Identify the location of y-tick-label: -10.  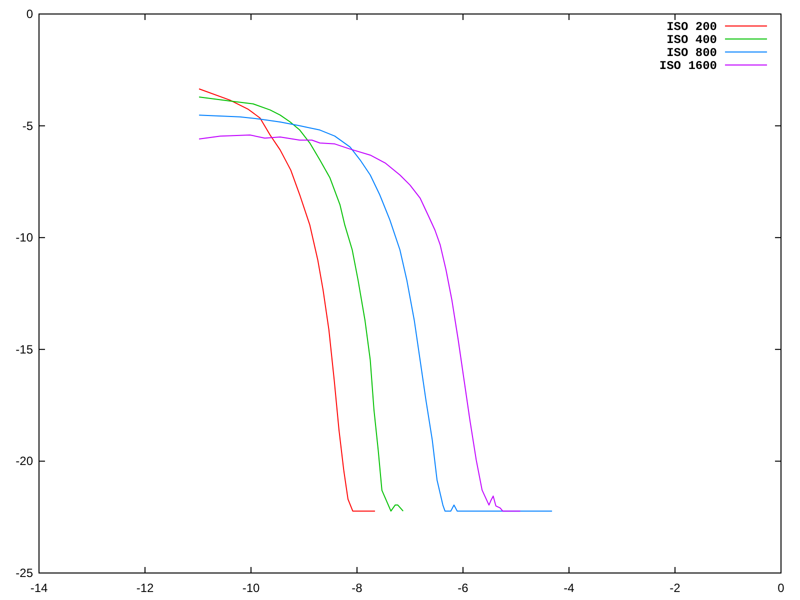
(25, 237).